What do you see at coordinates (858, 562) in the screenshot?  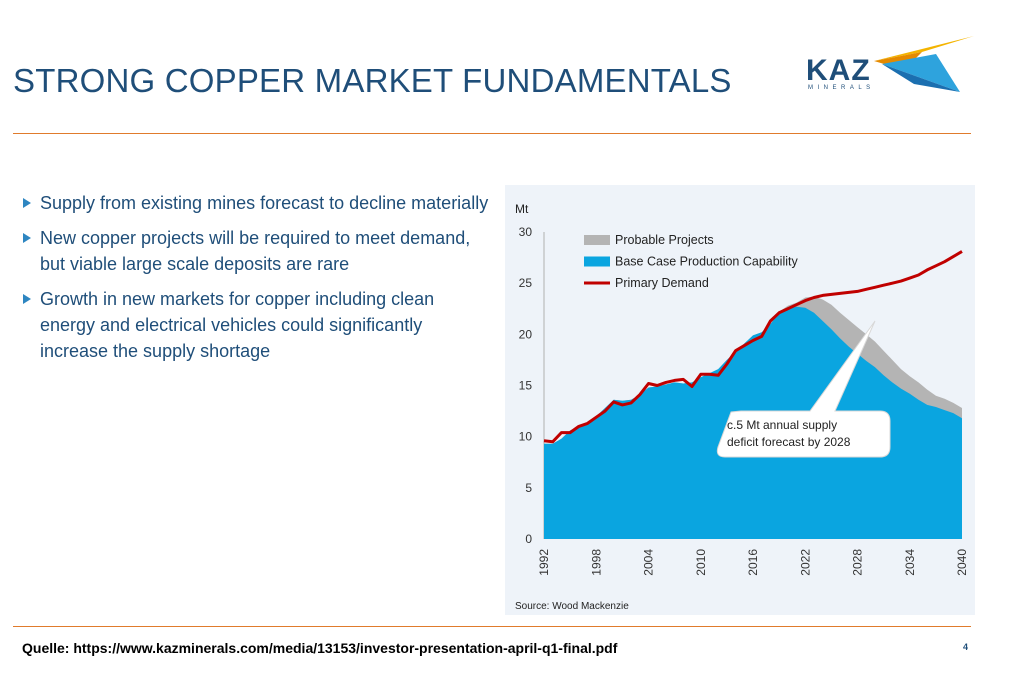 I see `x-tick-label: 2028` at bounding box center [858, 562].